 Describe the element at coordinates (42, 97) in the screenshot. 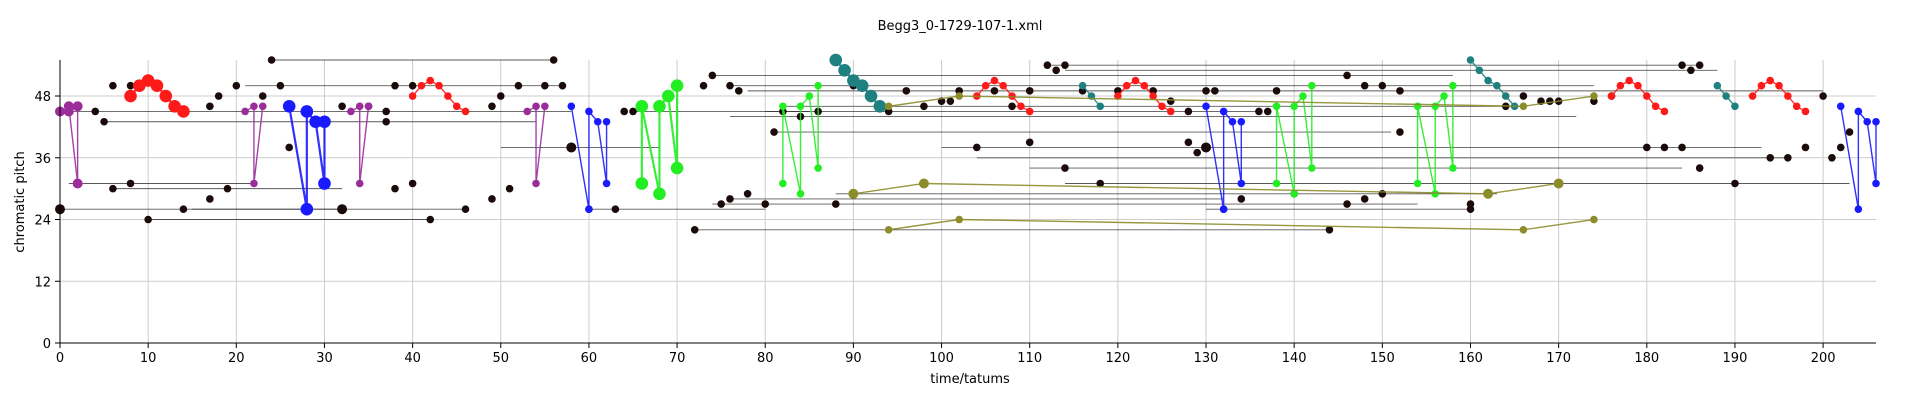

I see `y-tick-label: 48` at that location.